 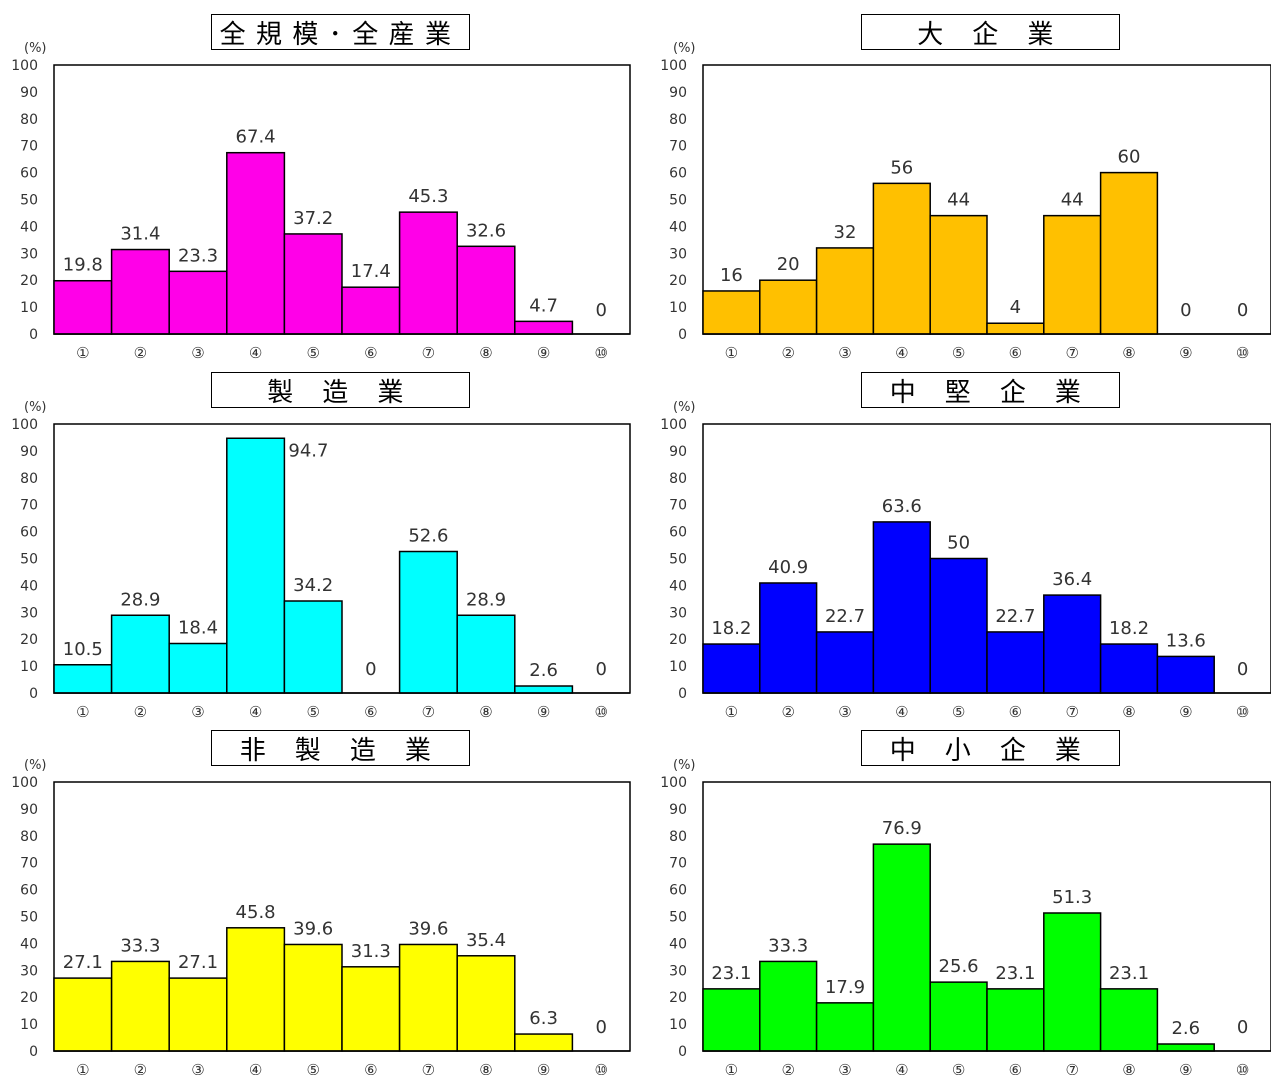 I want to click on data-label: 4, so click(x=1015, y=307).